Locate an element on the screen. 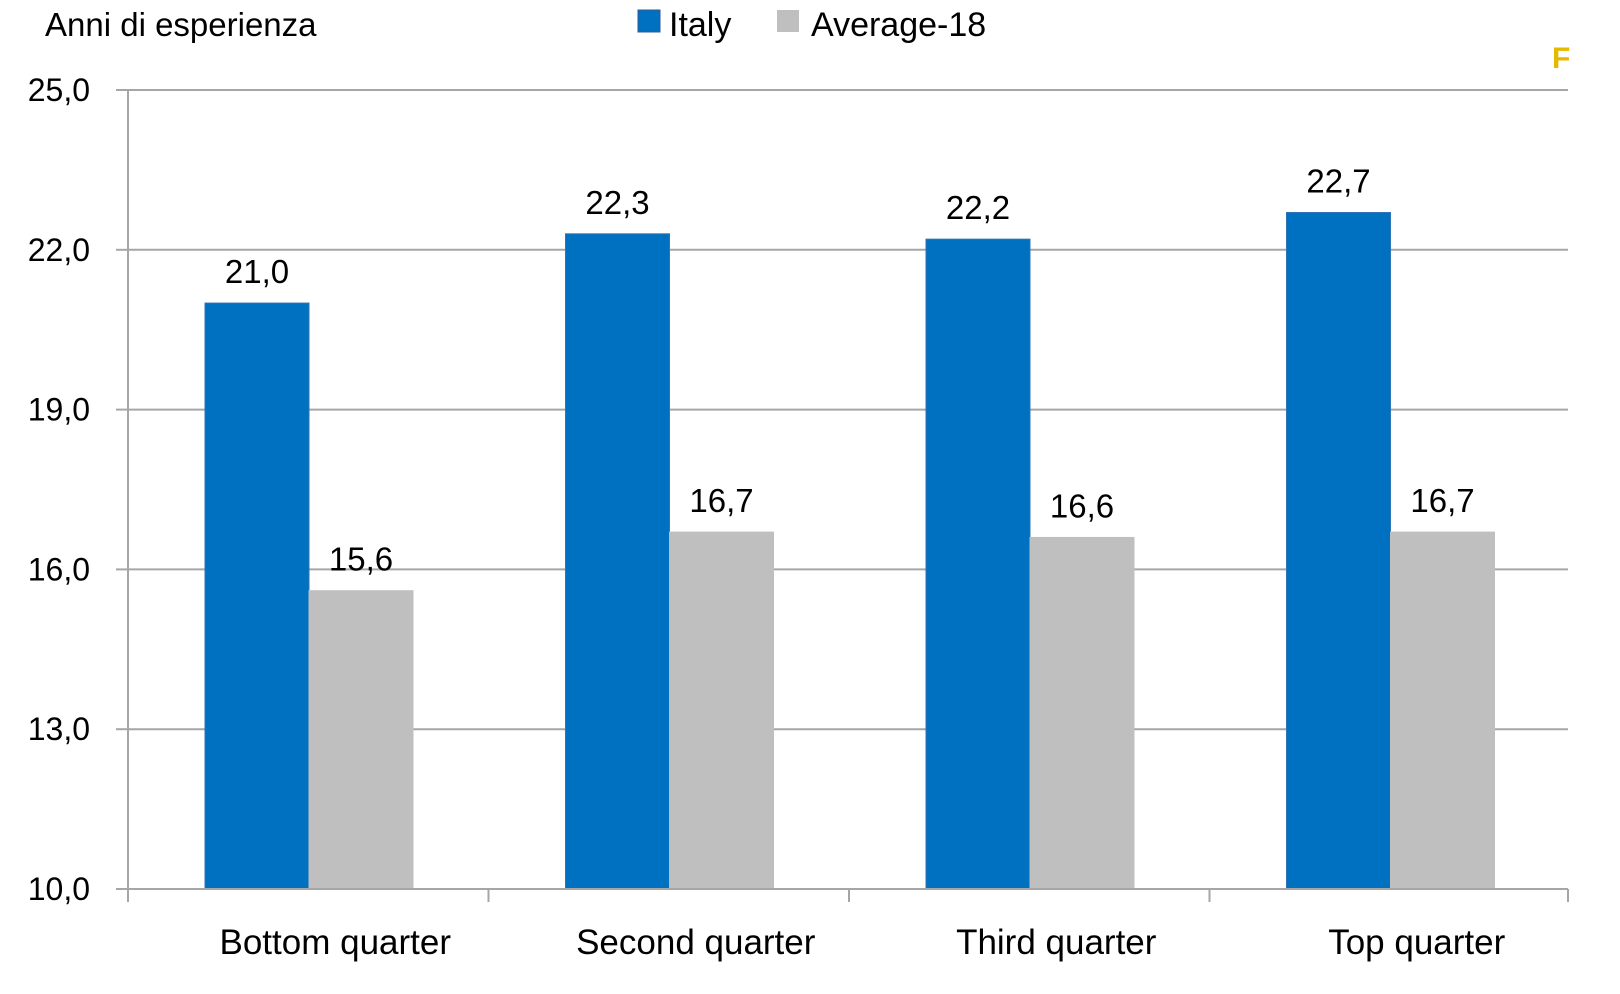 The height and width of the screenshot is (994, 1620). legend-label-italy: Italy is located at coordinates (700, 25).